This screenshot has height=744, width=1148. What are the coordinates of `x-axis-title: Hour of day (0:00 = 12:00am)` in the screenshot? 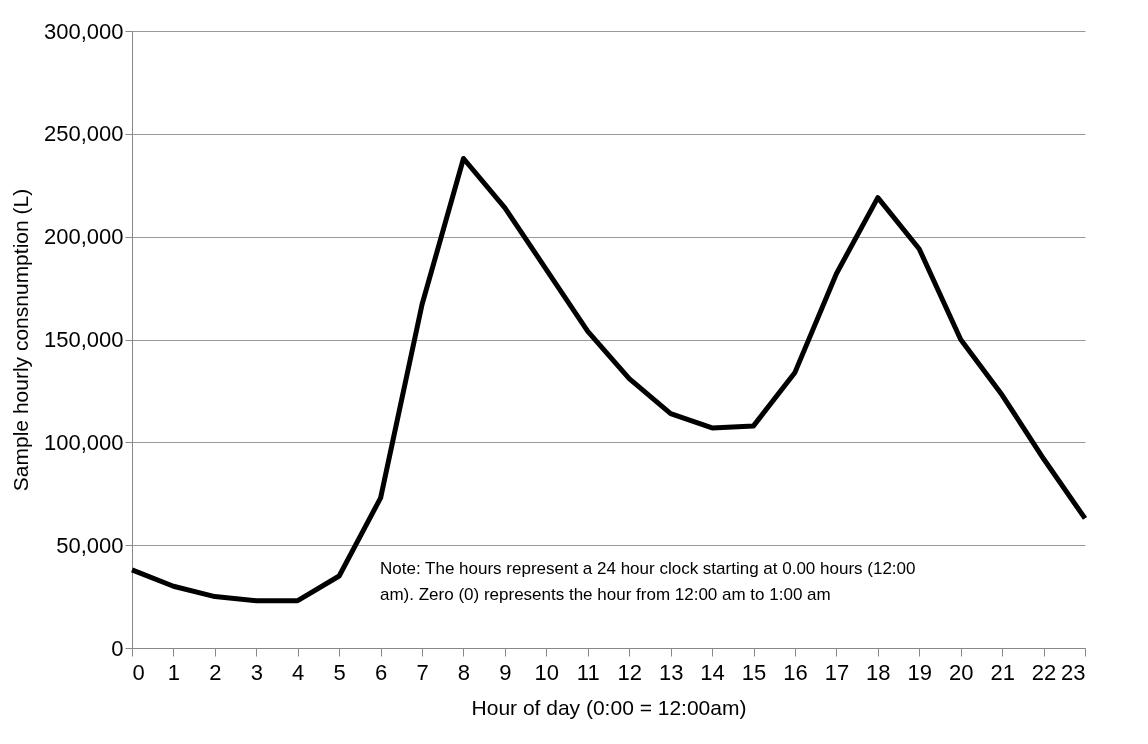 It's located at (609, 707).